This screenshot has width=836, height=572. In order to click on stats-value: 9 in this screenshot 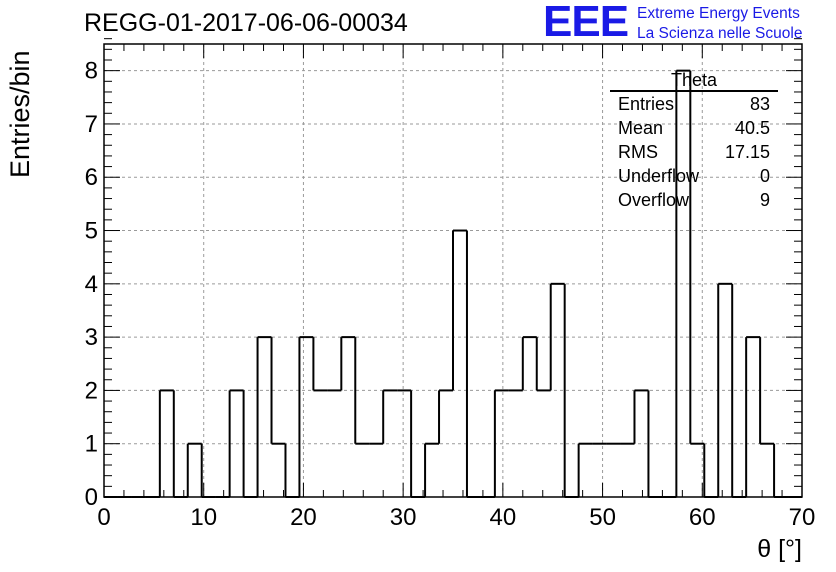, I will do `click(764, 200)`.